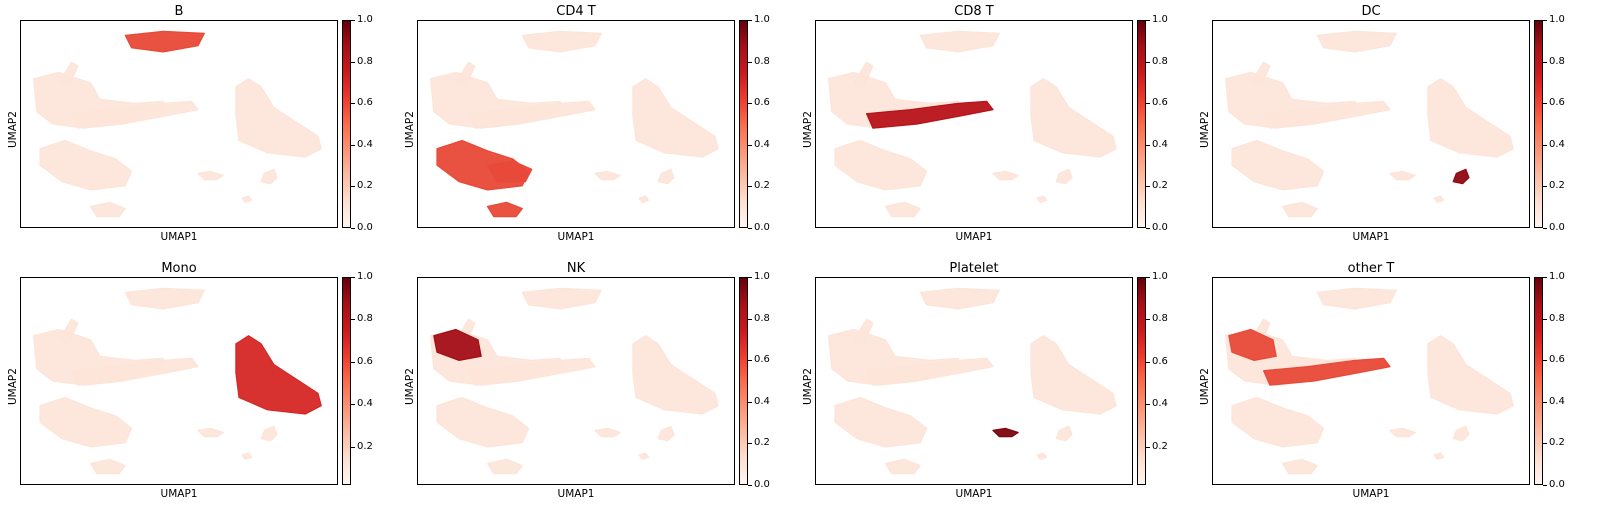 This screenshot has height=516, width=1607. What do you see at coordinates (1371, 268) in the screenshot?
I see `panel-title: other T` at bounding box center [1371, 268].